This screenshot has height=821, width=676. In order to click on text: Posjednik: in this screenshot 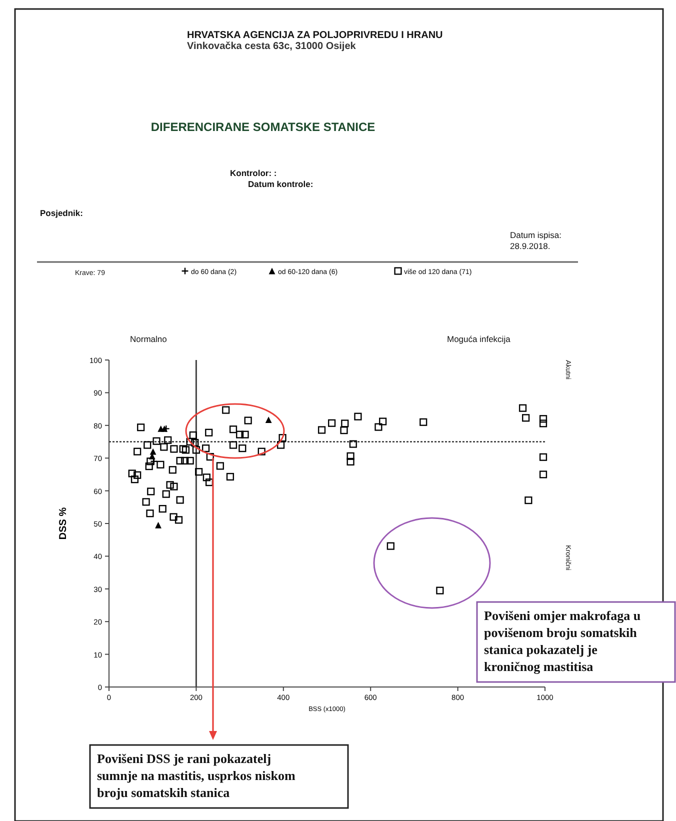, I will do `click(62, 213)`.